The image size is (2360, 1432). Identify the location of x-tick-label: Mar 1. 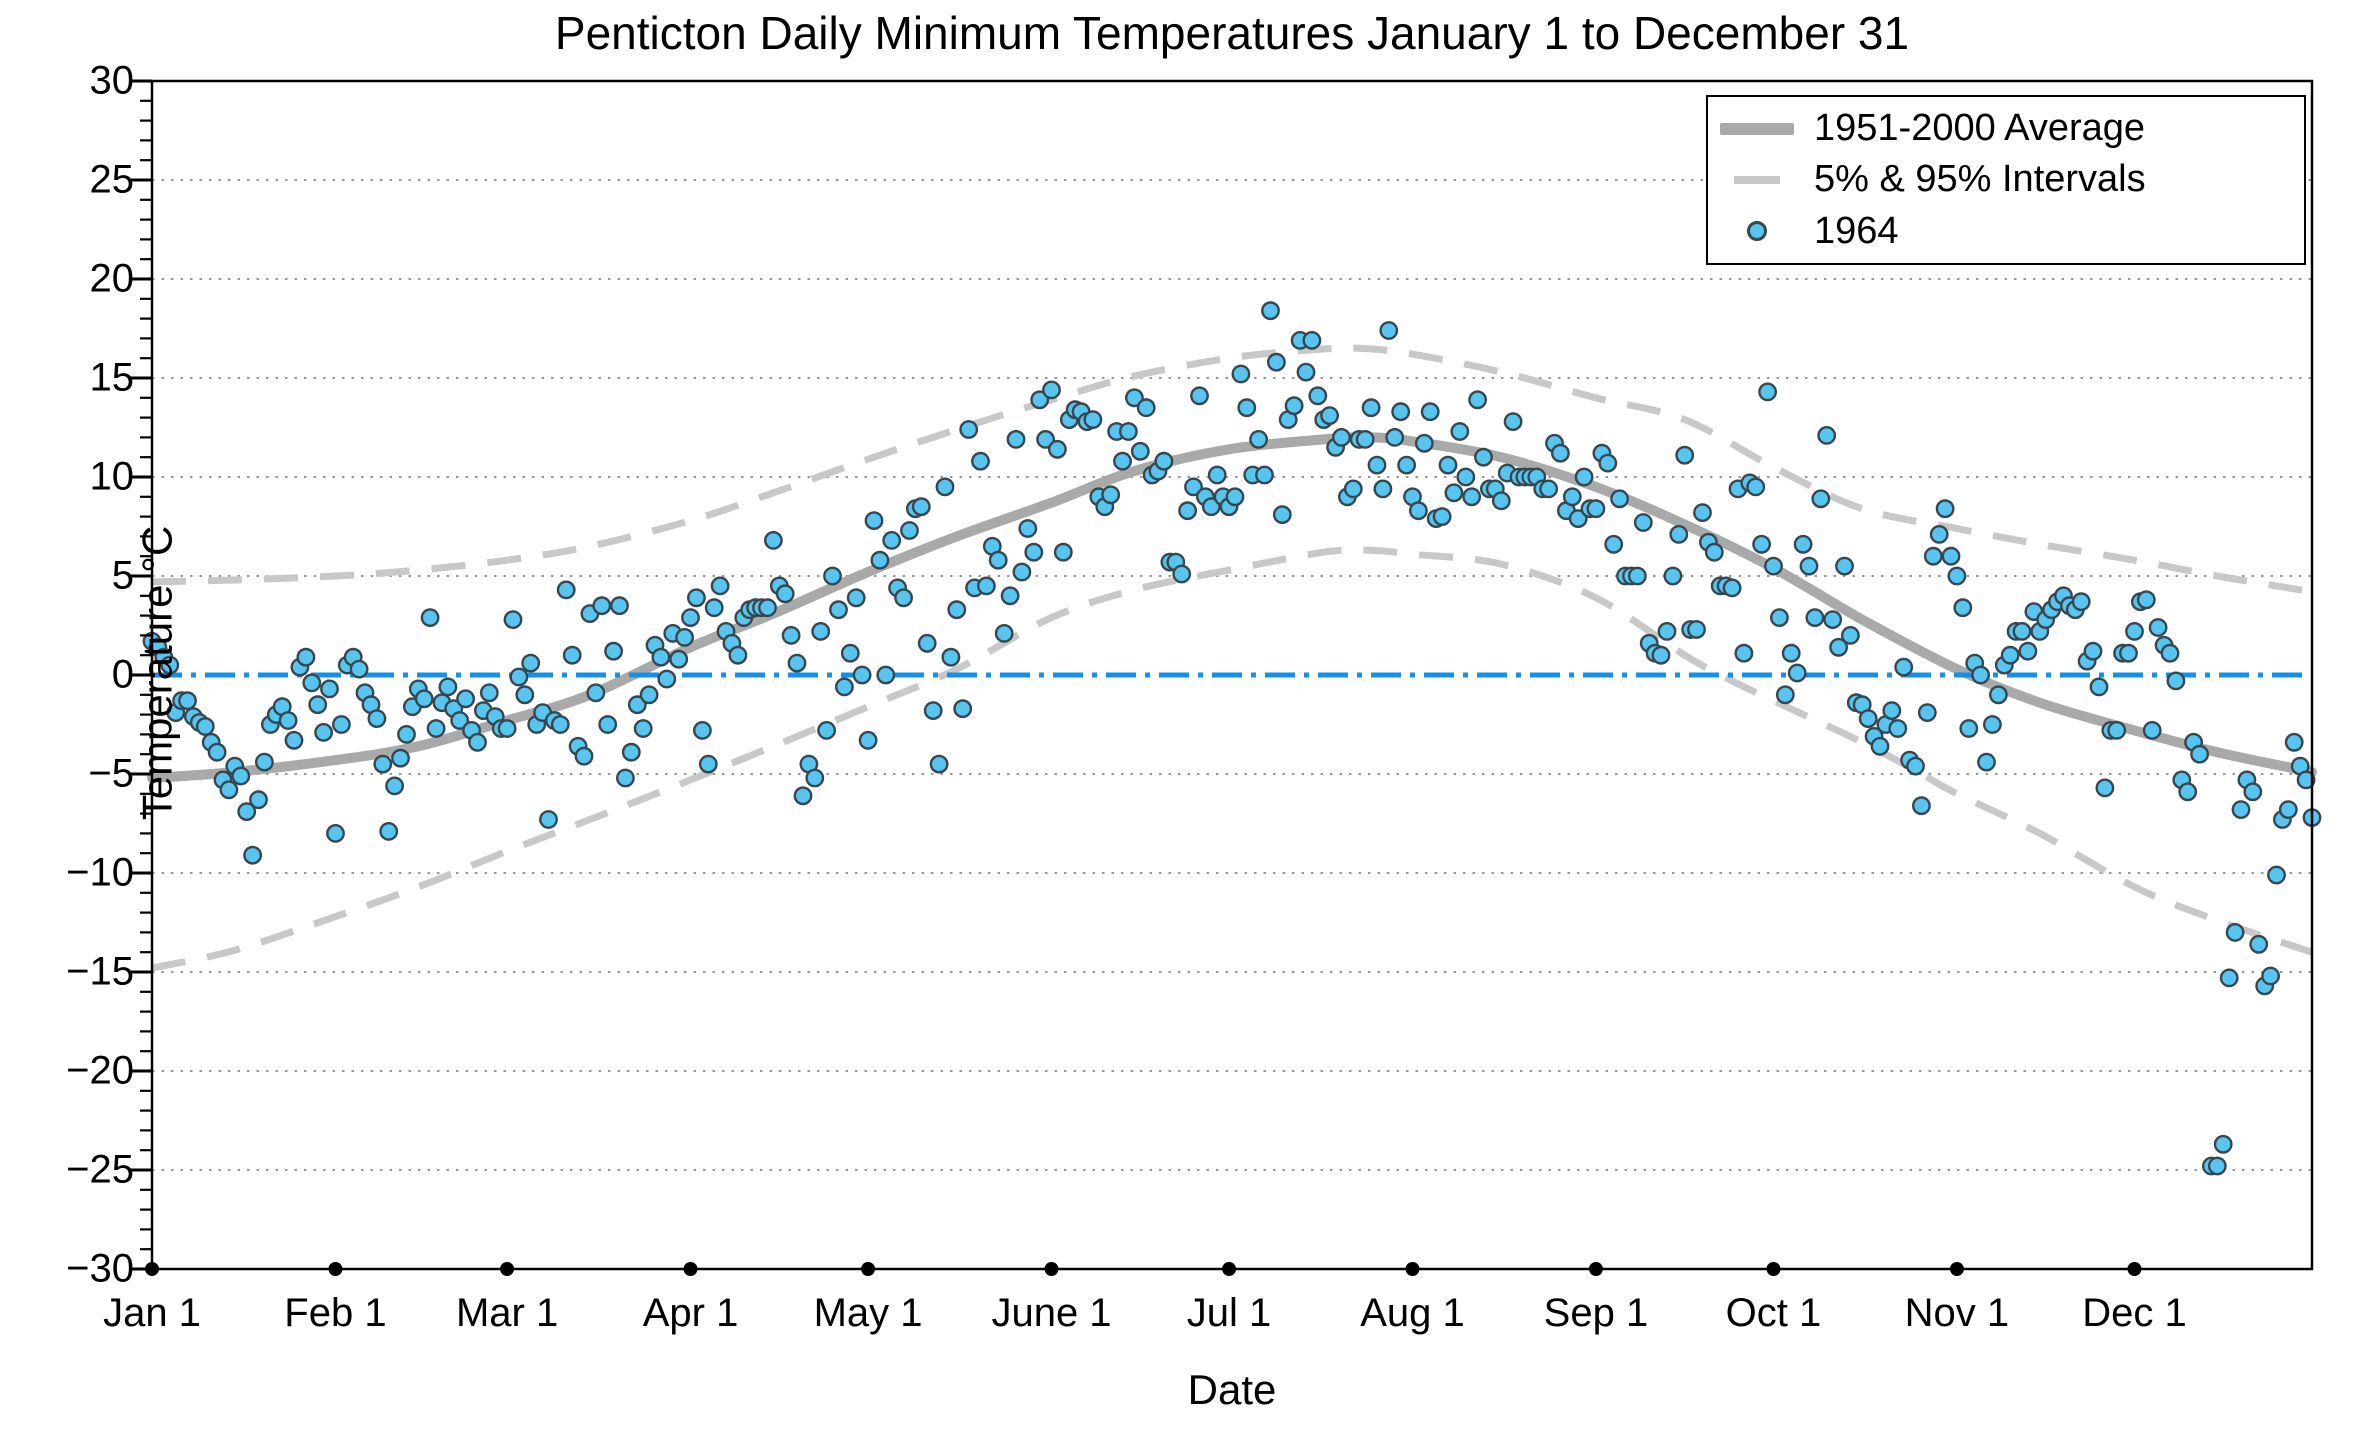
(507, 1313).